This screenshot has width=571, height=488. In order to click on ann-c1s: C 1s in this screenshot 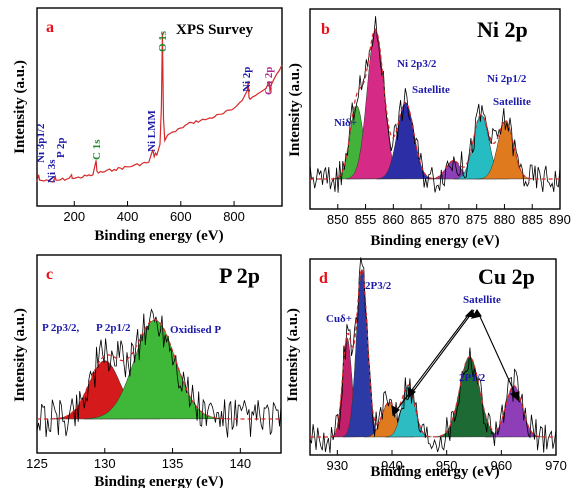, I will do `click(97, 149)`.